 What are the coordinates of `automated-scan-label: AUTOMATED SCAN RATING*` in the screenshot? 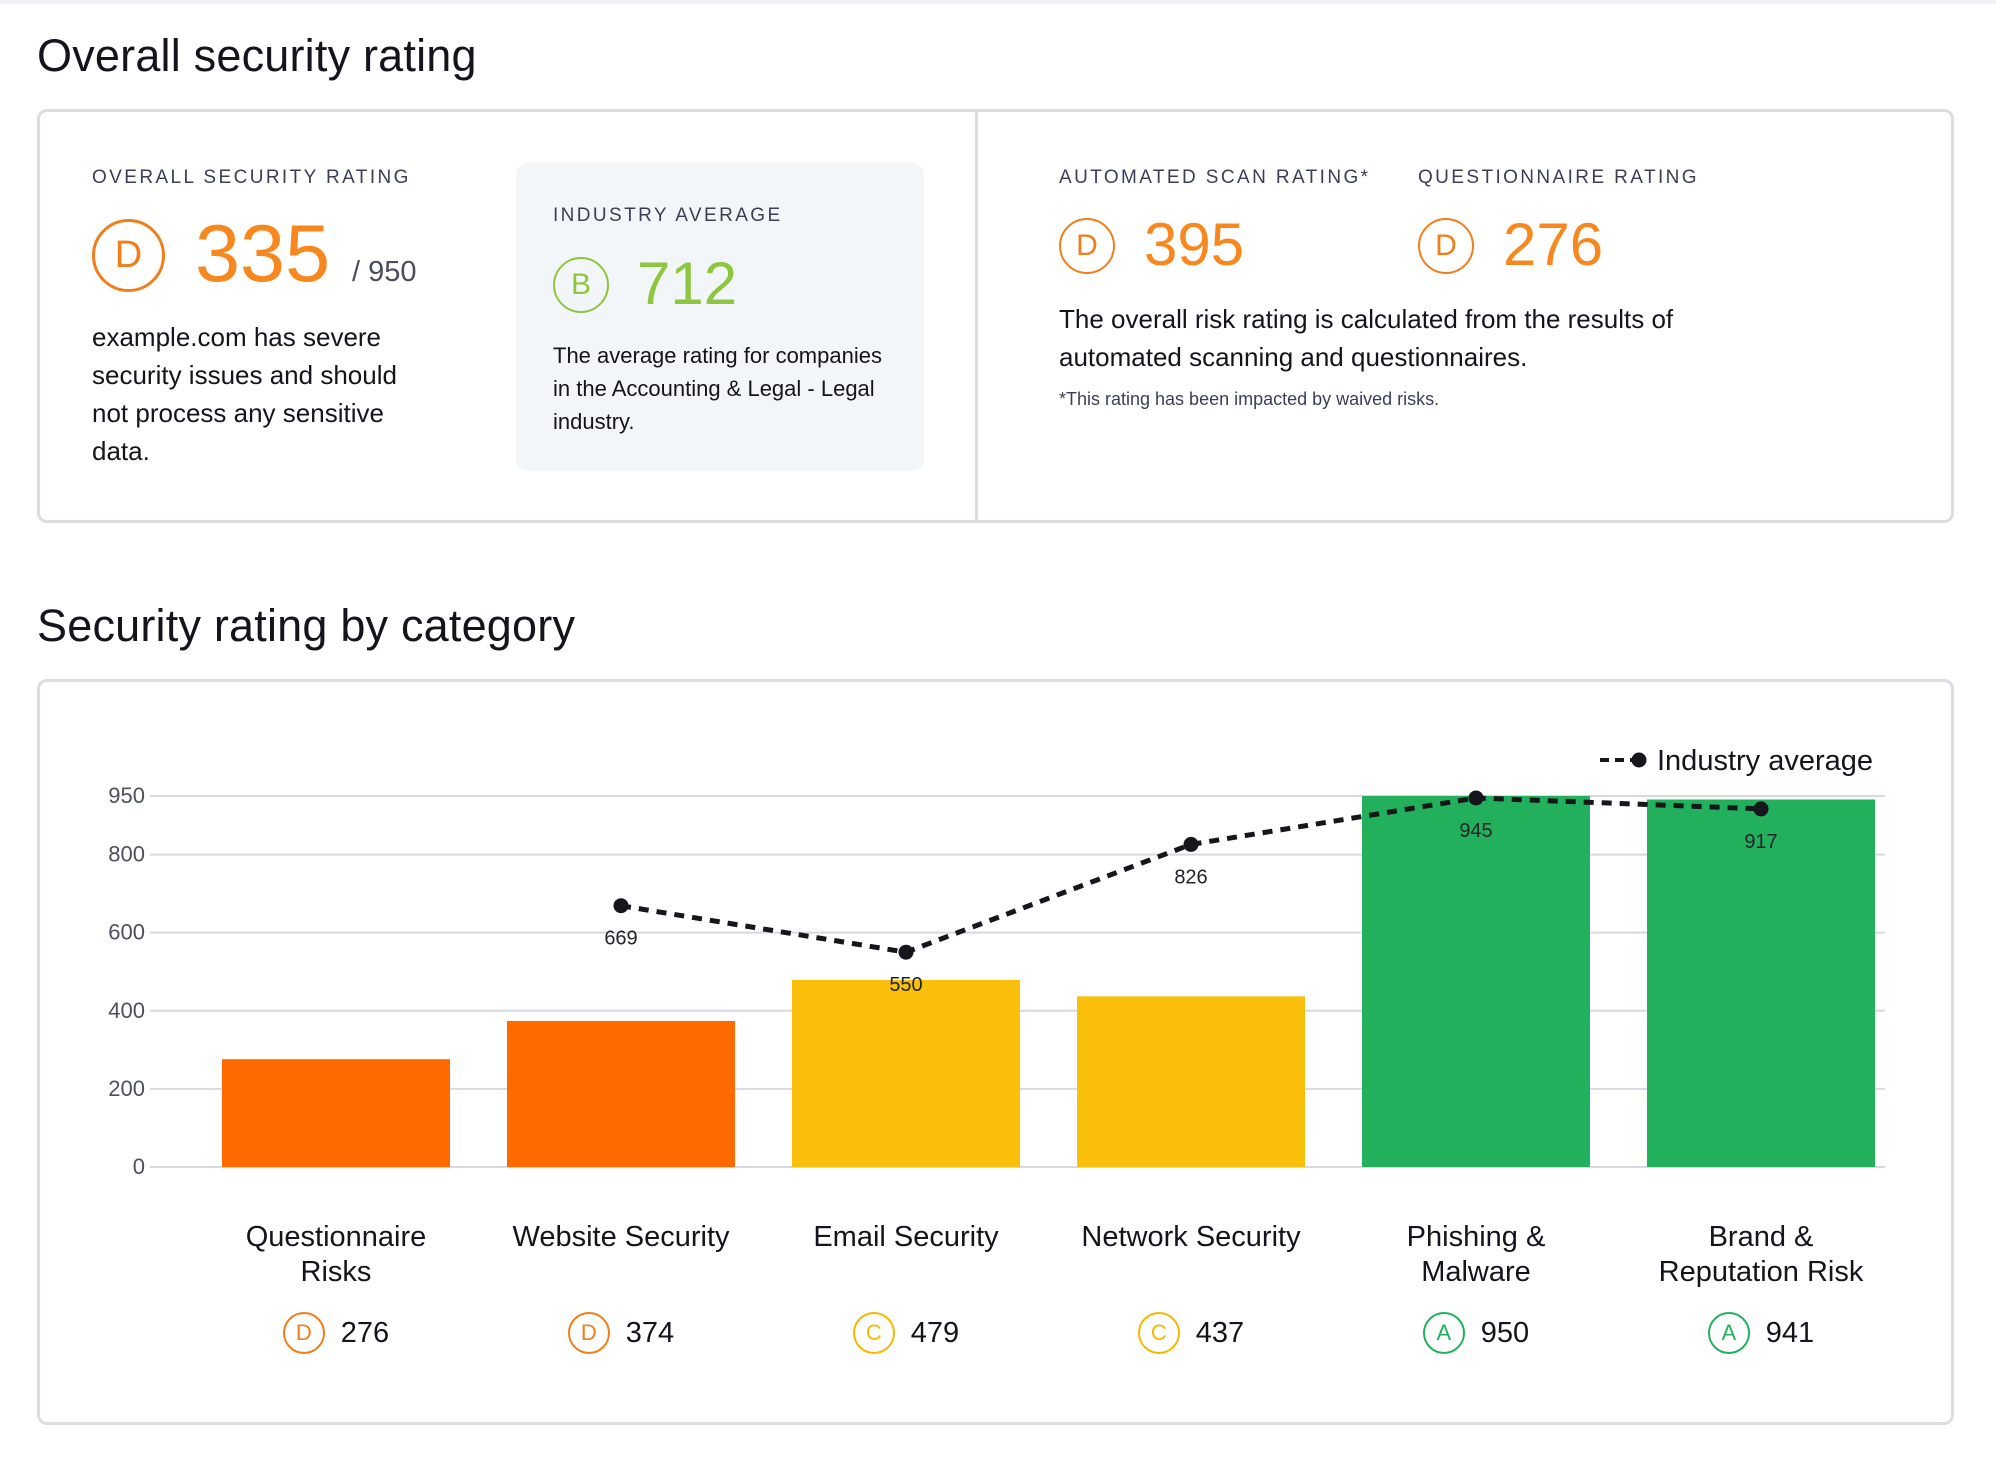 It's located at (1215, 177).